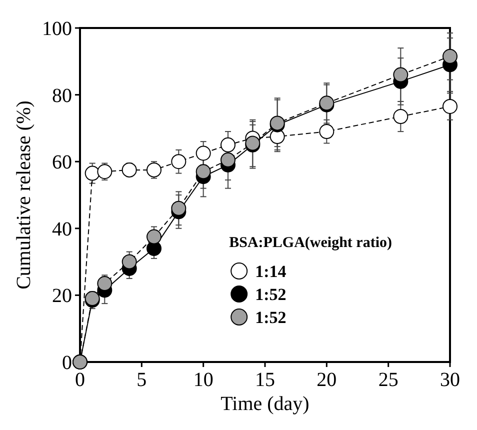  What do you see at coordinates (62, 163) in the screenshot?
I see `y-tick-label: 60` at bounding box center [62, 163].